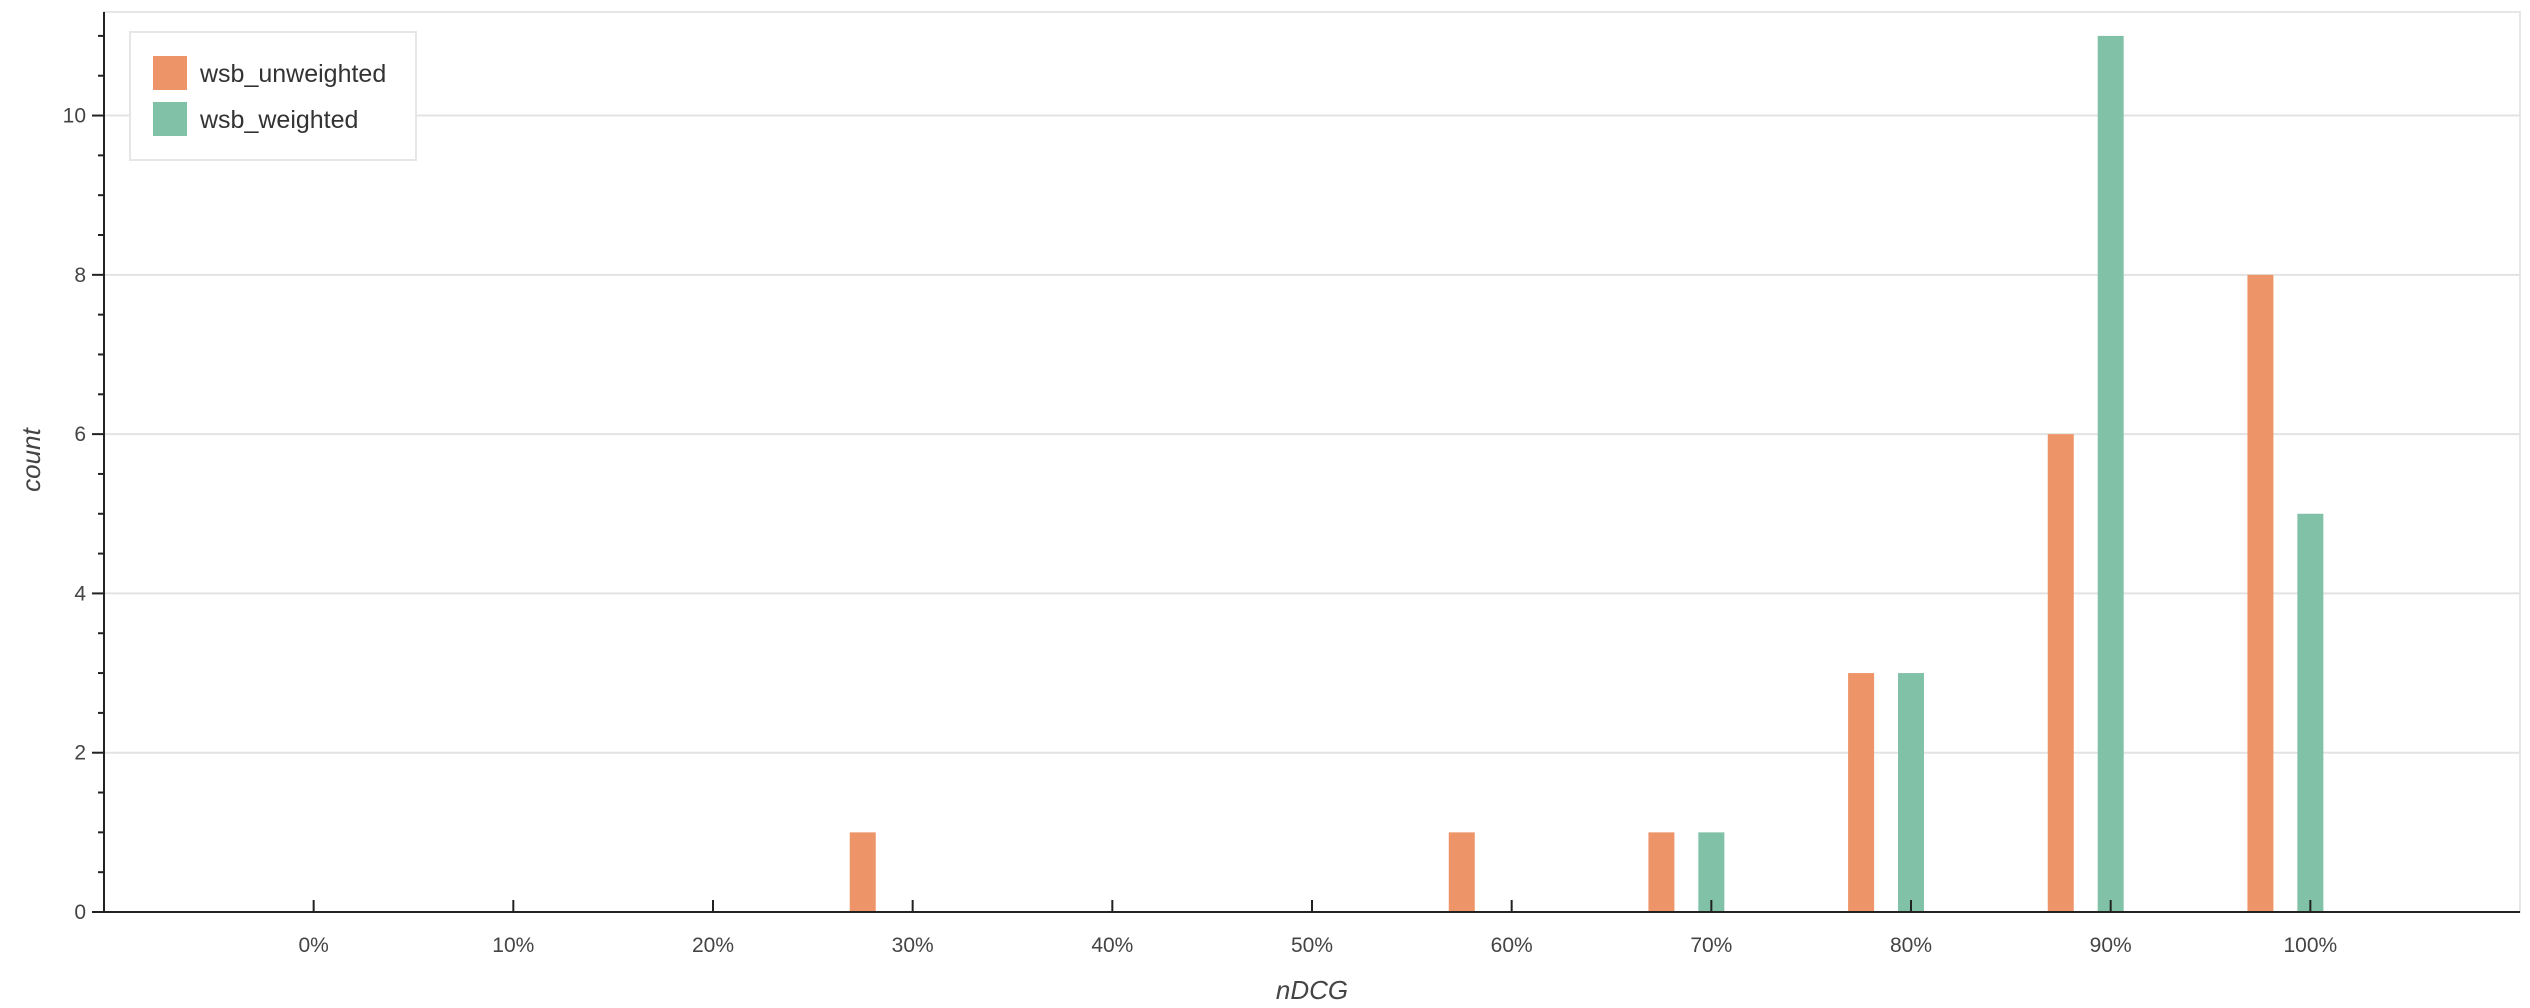  What do you see at coordinates (170, 119) in the screenshot?
I see `legend-swatch-wsb-weighted` at bounding box center [170, 119].